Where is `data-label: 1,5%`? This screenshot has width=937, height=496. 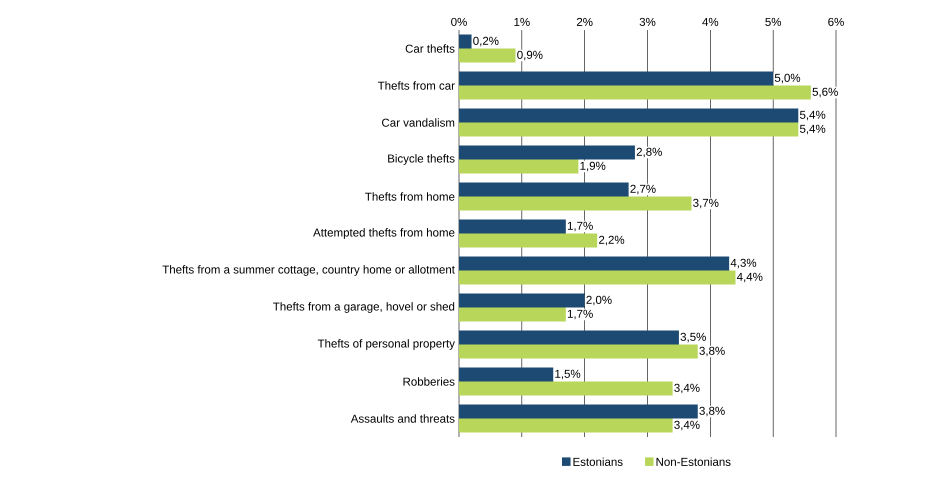 data-label: 1,5% is located at coordinates (567, 375).